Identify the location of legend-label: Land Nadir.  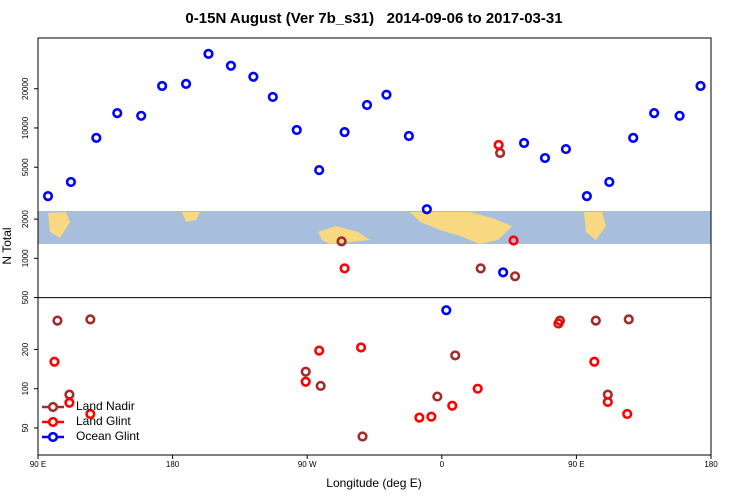
(105, 406).